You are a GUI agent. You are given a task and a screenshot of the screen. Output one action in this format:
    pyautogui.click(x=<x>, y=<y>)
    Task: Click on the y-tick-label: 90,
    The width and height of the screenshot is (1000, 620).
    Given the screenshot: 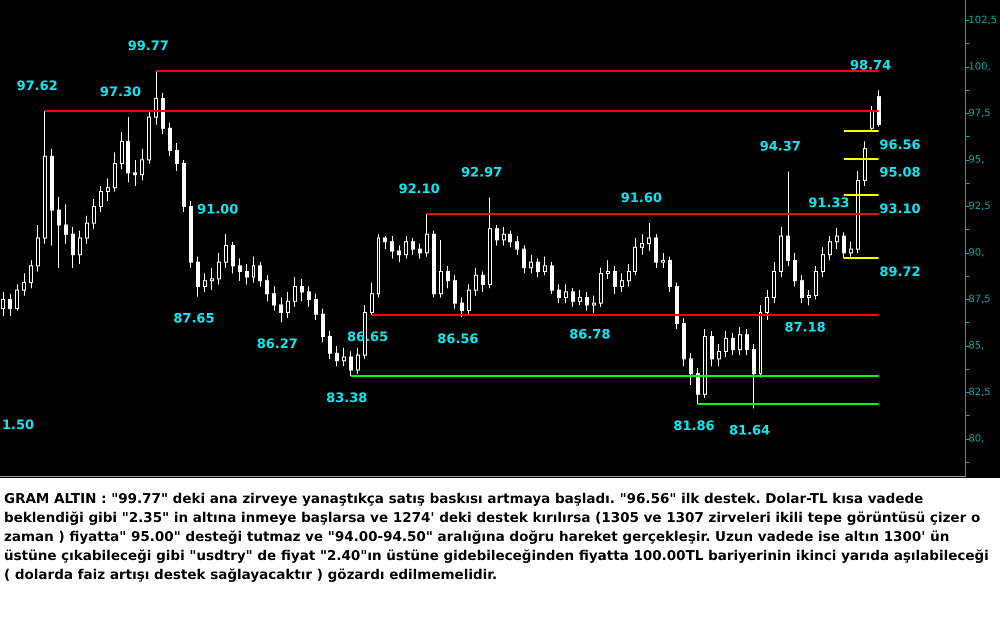 What is the action you would take?
    pyautogui.click(x=976, y=252)
    